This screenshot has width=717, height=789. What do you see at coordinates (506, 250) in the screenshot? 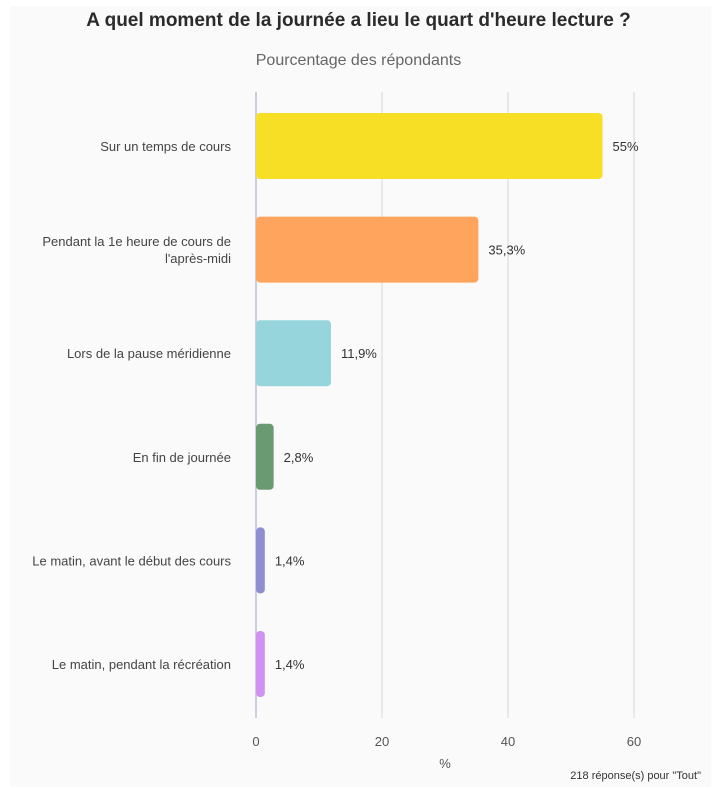
I see `value-label: 35,3%` at bounding box center [506, 250].